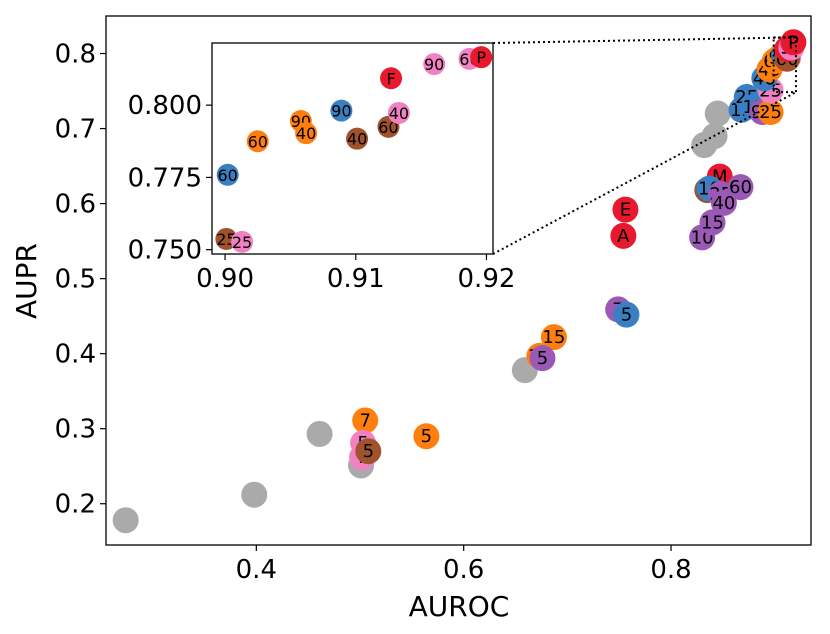  I want to click on inset-x-tick-label: 0.92, so click(487, 279).